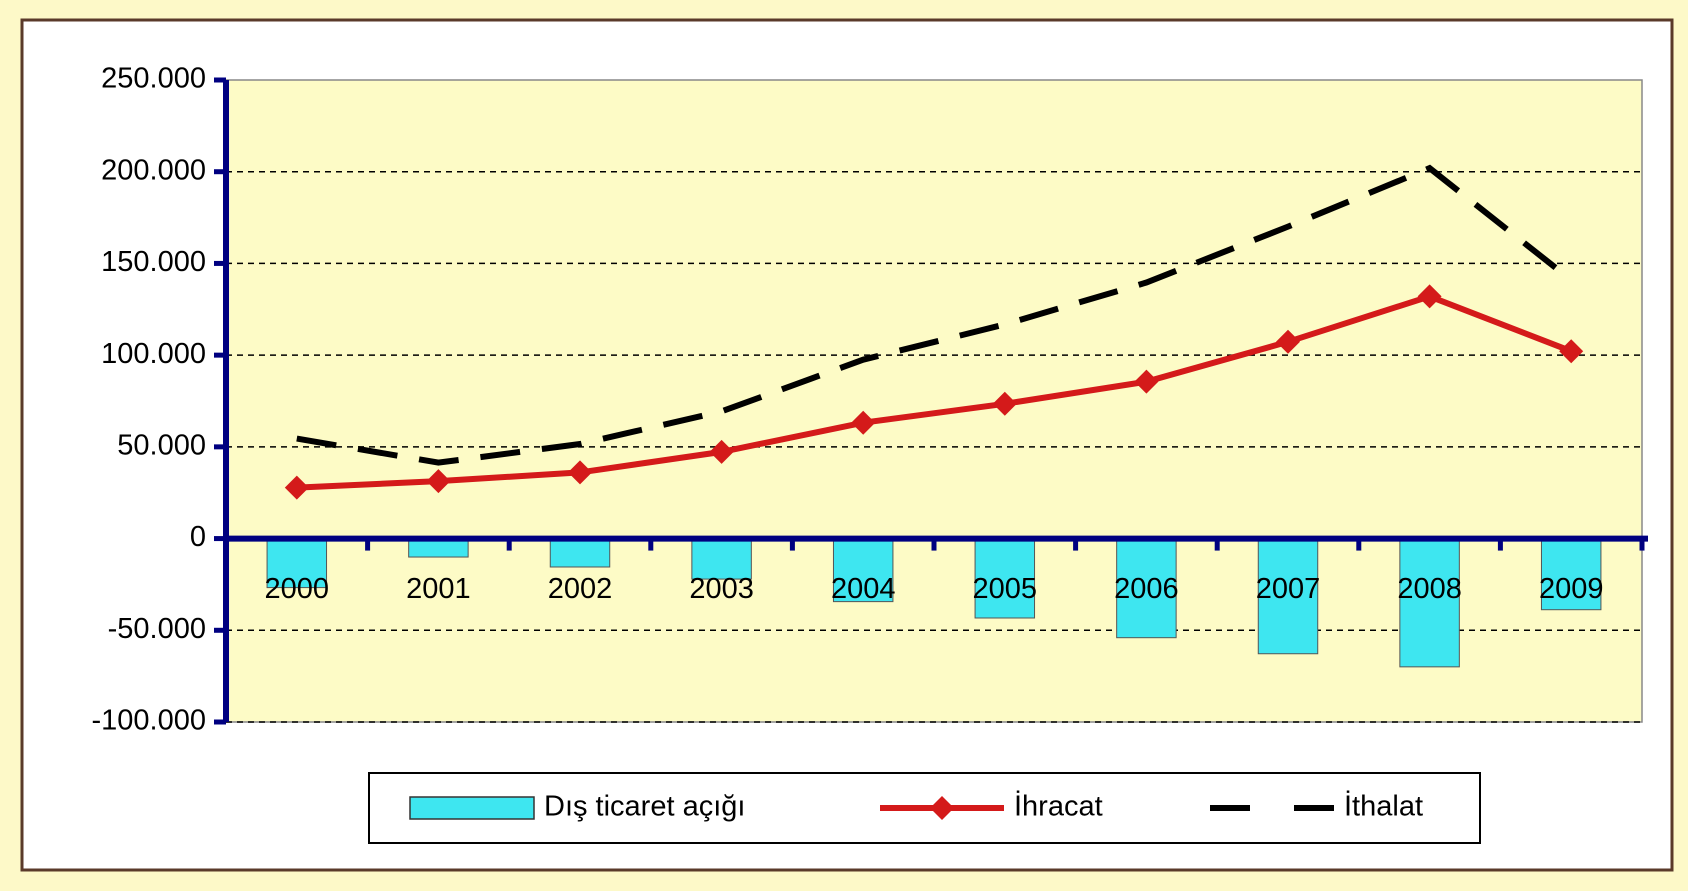  What do you see at coordinates (580, 589) in the screenshot?
I see `x-tick-label: 2002` at bounding box center [580, 589].